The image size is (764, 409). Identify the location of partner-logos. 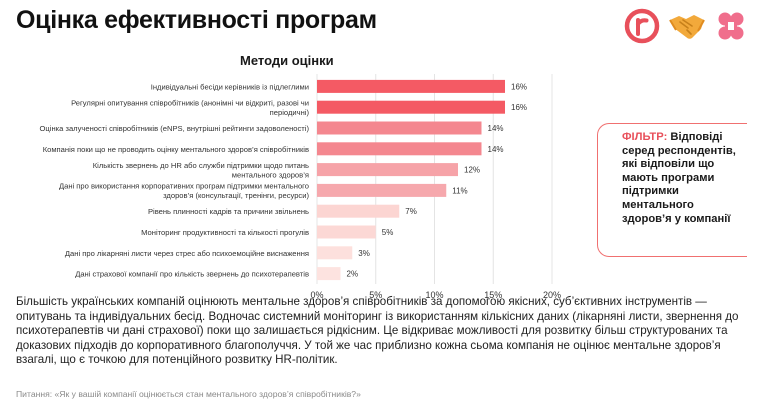
(686, 26).